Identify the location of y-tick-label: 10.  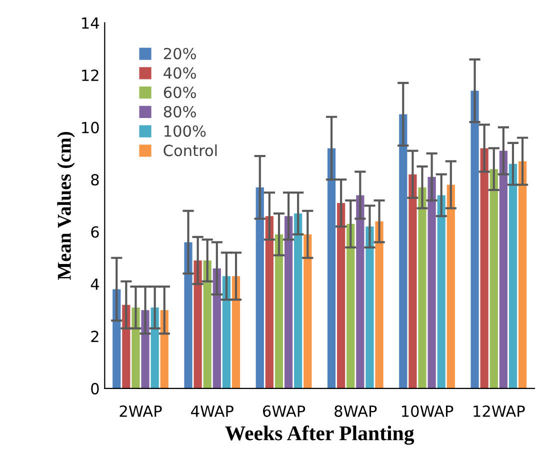
(90, 128).